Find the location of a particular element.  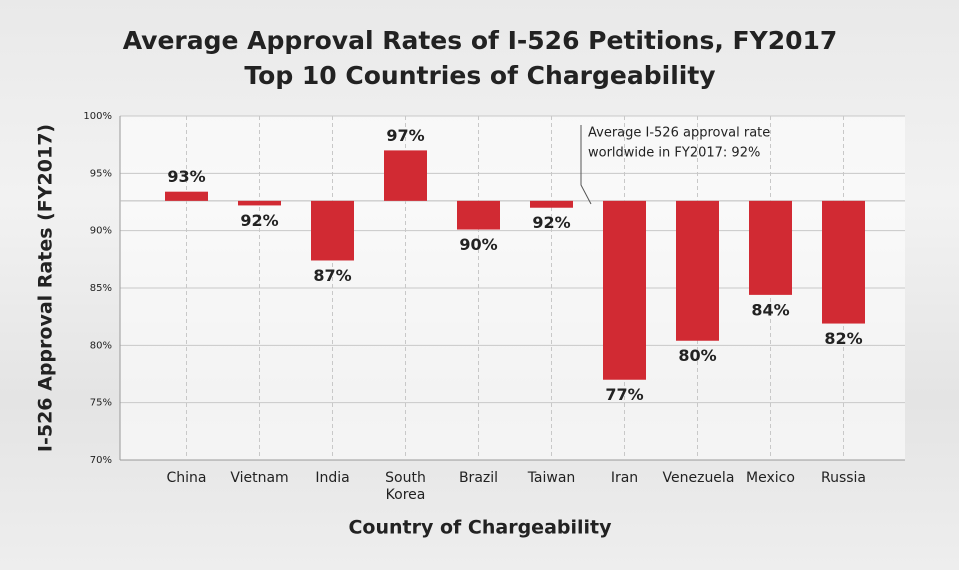

value-label: 97% is located at coordinates (405, 135).